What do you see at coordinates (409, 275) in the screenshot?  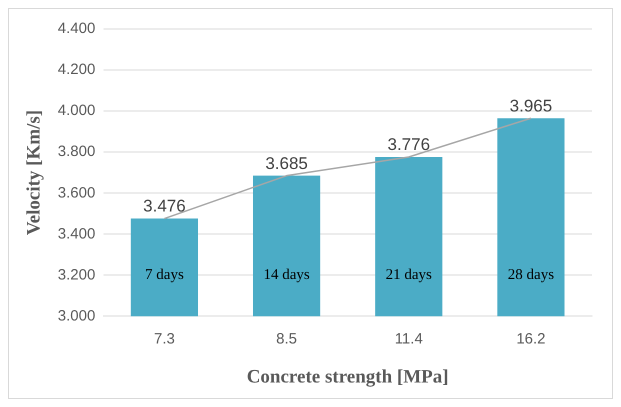 I see `annotation: 21 days` at bounding box center [409, 275].